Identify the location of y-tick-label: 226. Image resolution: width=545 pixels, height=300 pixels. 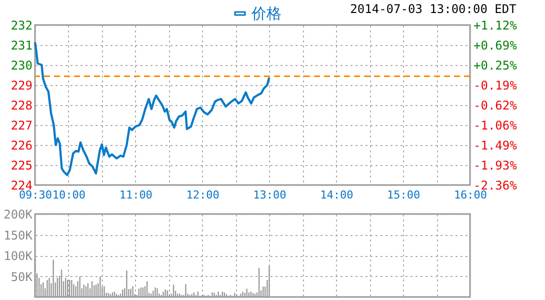
(21, 145).